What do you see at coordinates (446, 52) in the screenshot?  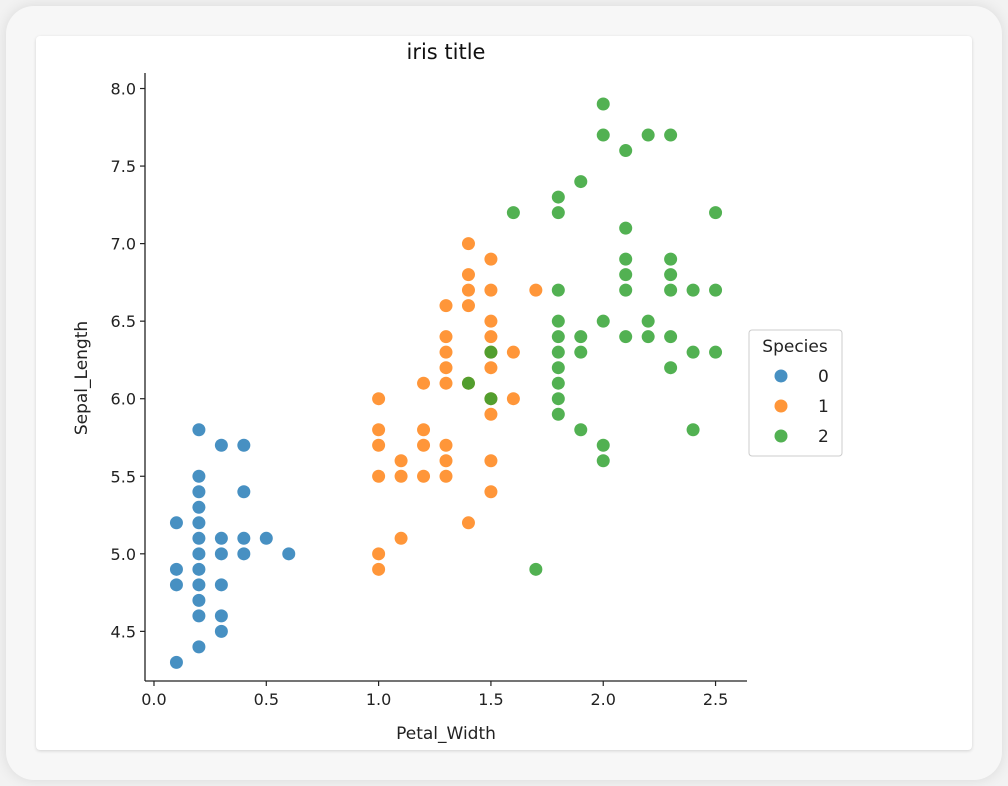 I see `chart-title: iris title` at bounding box center [446, 52].